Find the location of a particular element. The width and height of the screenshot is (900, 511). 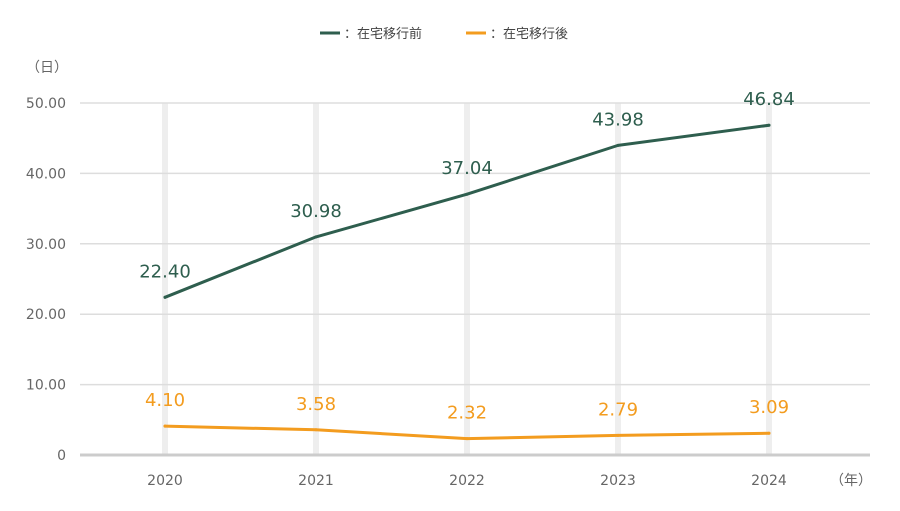

data-label: 30.98 is located at coordinates (316, 211).